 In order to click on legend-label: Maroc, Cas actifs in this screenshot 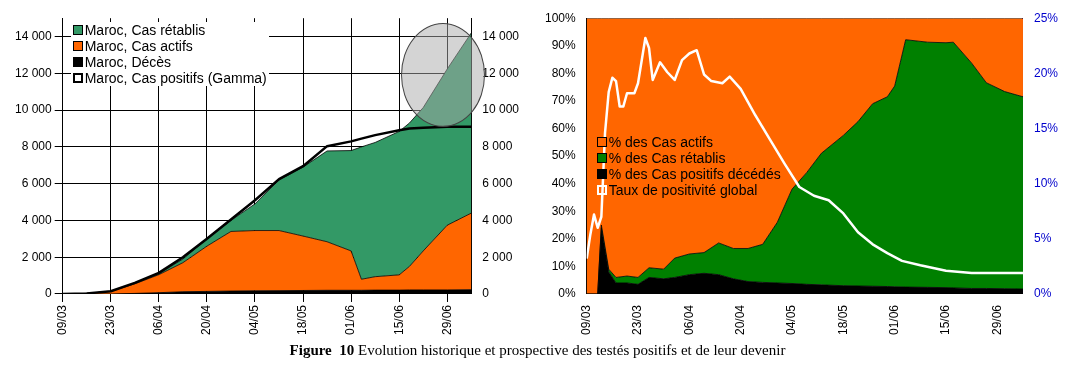, I will do `click(138, 46)`.